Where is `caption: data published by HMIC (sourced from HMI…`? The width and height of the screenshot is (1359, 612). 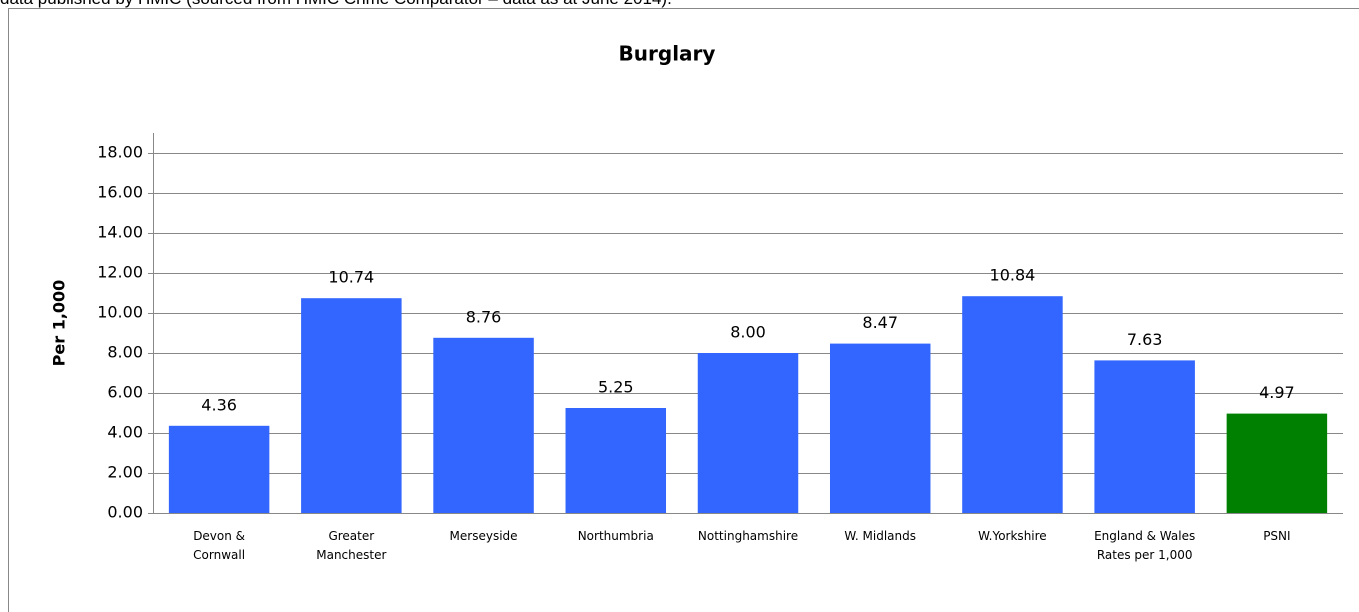 caption: data published by HMIC (sourced from HMI… is located at coordinates (336, 4).